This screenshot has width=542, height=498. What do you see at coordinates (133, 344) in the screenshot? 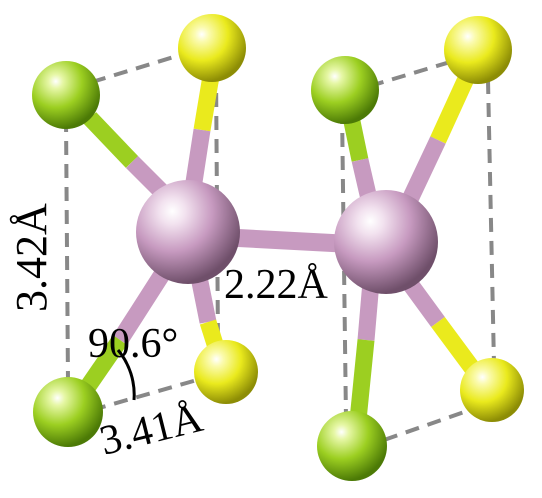
I see `label-angle: 90.6°` at bounding box center [133, 344].